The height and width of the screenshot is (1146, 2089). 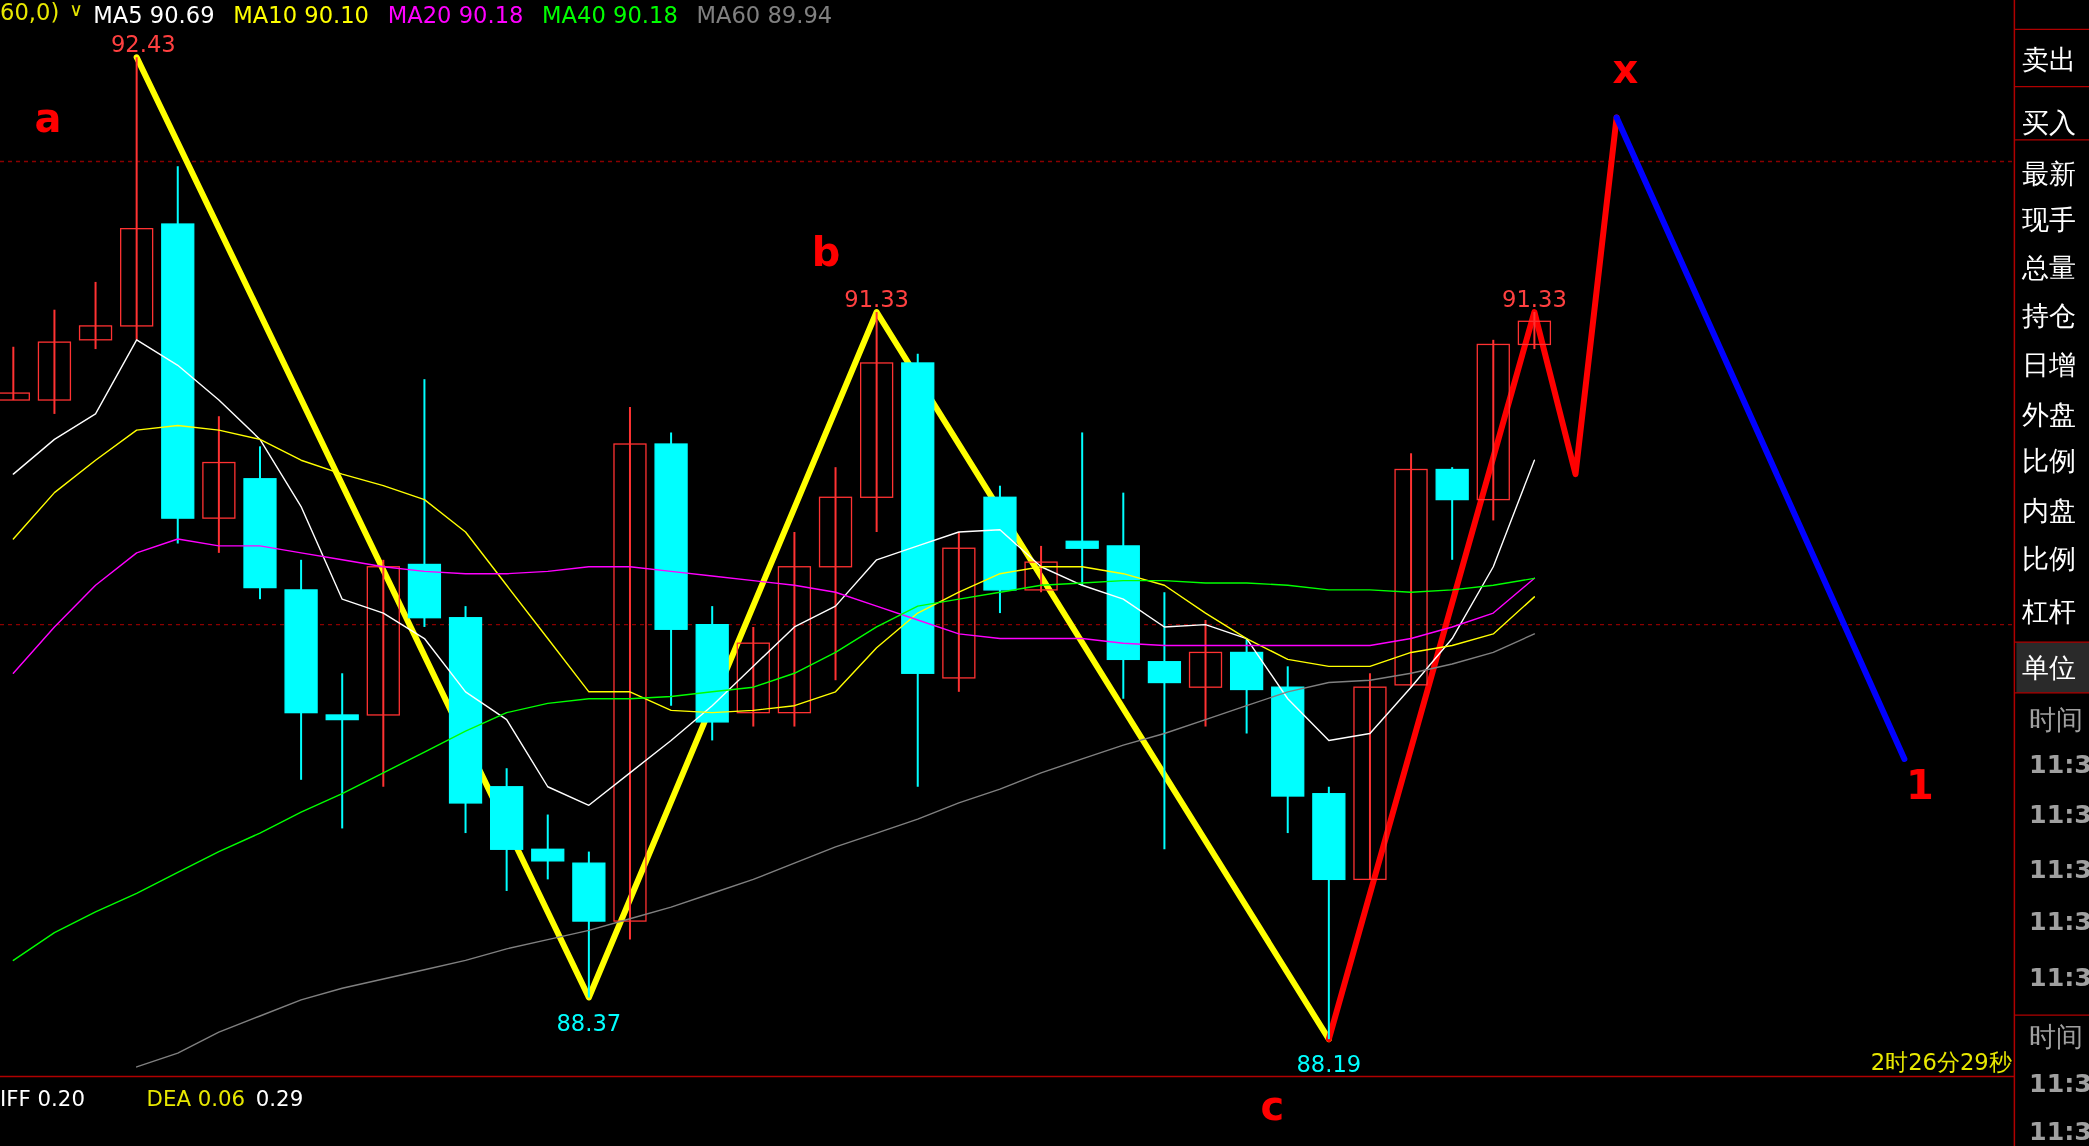 I want to click on annotation: 杠杆, so click(x=2049, y=611).